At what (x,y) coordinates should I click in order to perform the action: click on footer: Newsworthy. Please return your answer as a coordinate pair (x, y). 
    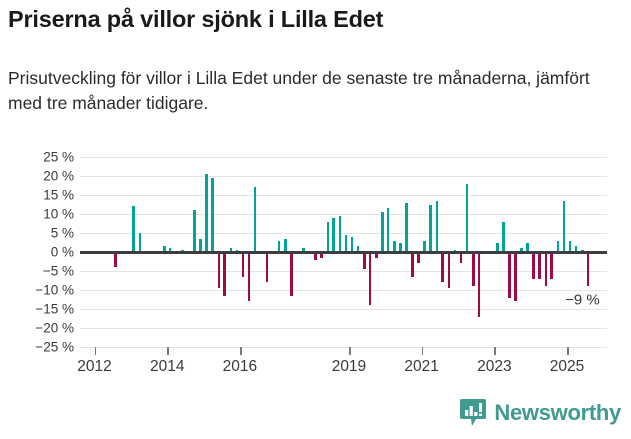
    Looking at the image, I should click on (315, 415).